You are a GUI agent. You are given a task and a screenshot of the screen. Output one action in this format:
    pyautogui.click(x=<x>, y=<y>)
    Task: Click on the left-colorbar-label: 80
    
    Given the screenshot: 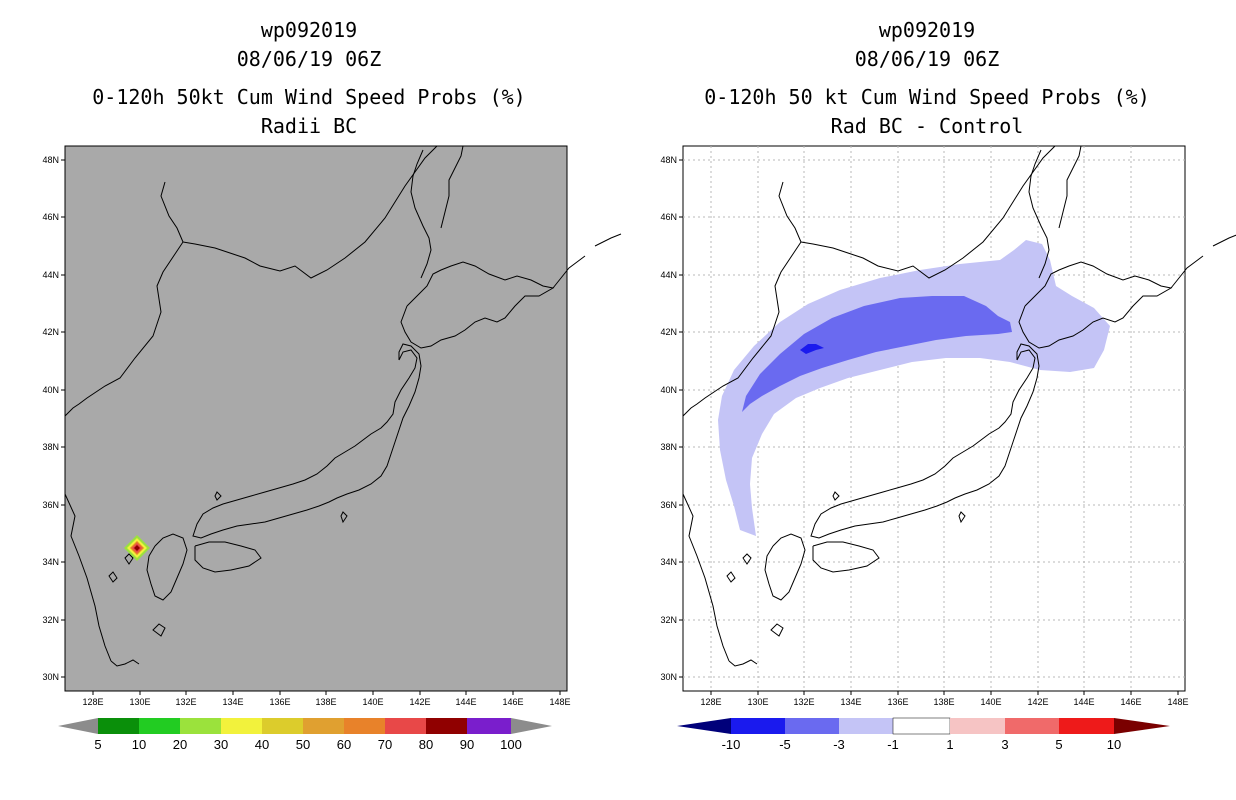 What is the action you would take?
    pyautogui.click(x=426, y=744)
    